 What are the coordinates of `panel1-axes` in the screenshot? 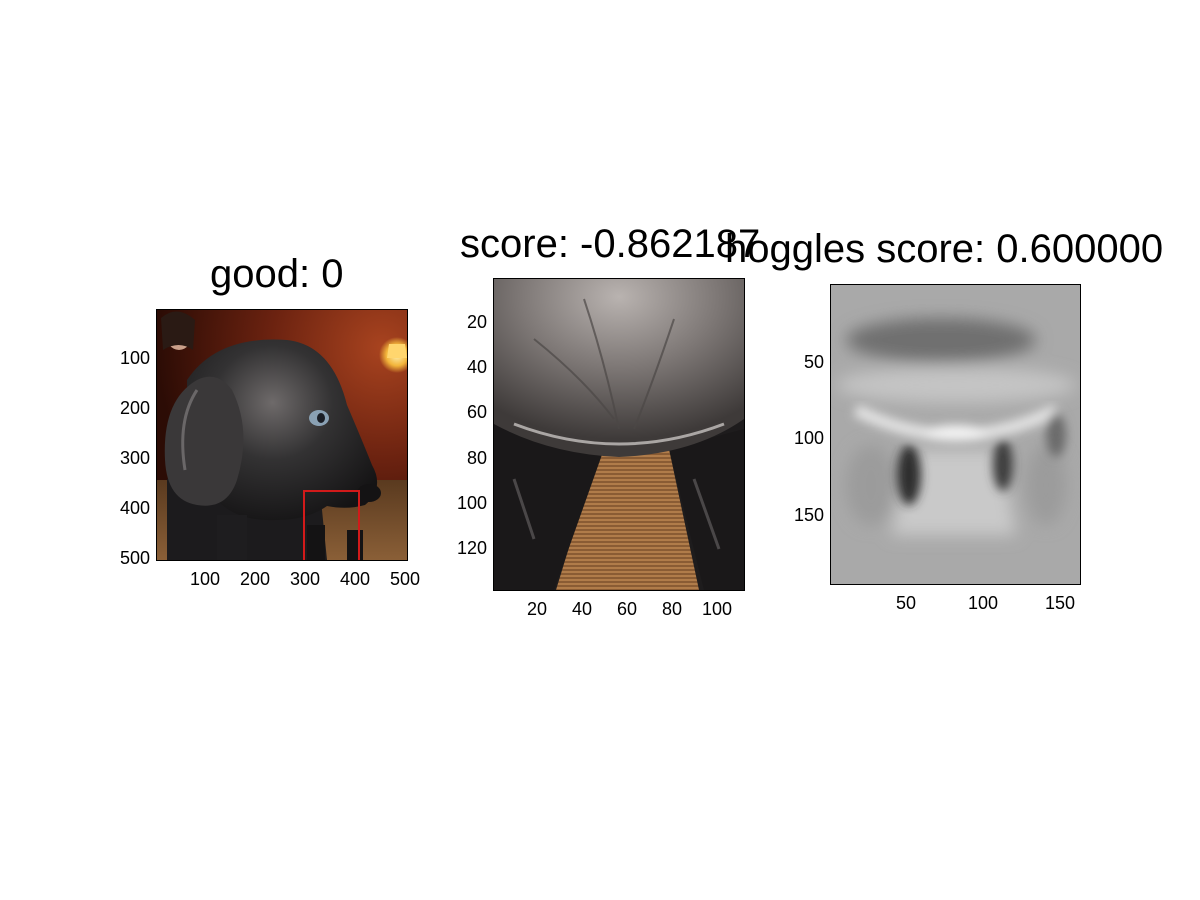 It's located at (282, 435).